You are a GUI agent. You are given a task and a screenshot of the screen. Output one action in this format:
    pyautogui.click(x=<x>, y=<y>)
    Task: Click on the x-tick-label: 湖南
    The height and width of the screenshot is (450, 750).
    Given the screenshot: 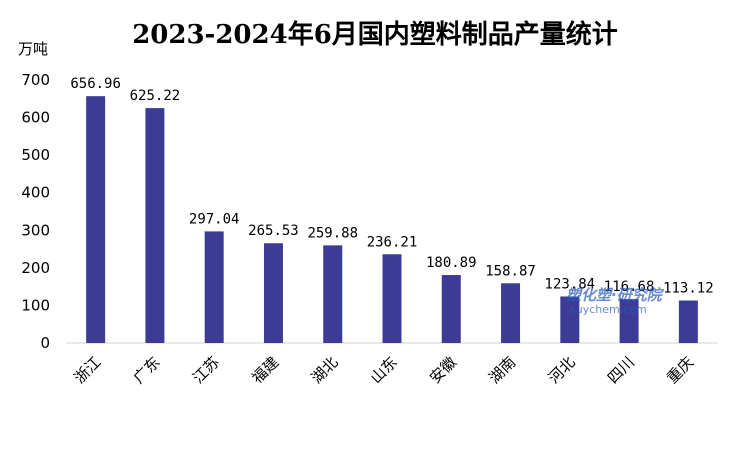 What is the action you would take?
    pyautogui.click(x=502, y=370)
    